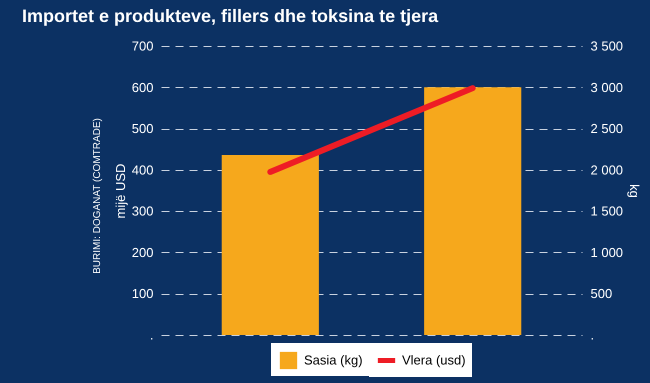 The width and height of the screenshot is (650, 383). I want to click on y2-tick-label: 2 000, so click(607, 170).